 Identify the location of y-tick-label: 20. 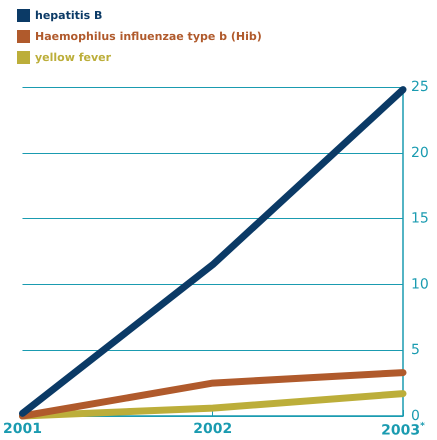
(420, 152).